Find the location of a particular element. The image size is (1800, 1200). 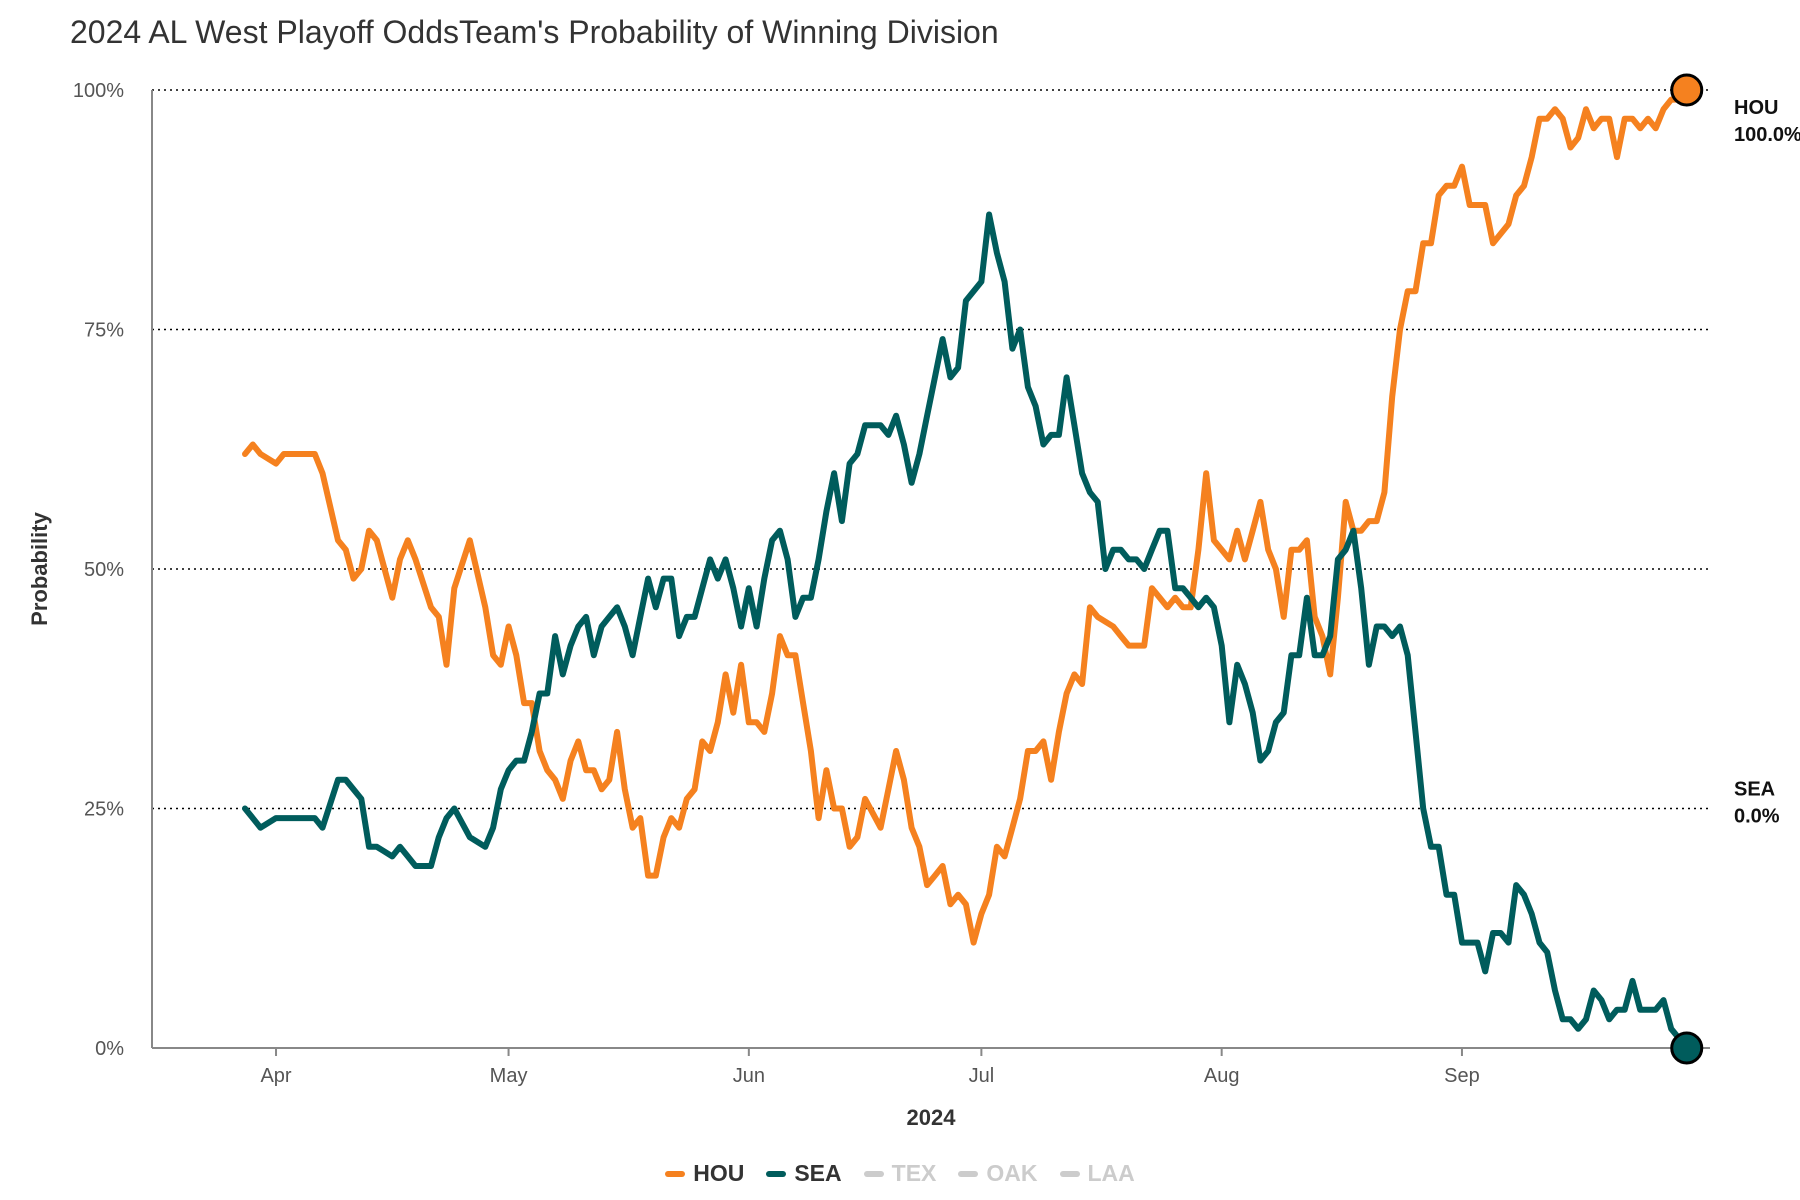

legend-label: LAA is located at coordinates (1111, 1173).